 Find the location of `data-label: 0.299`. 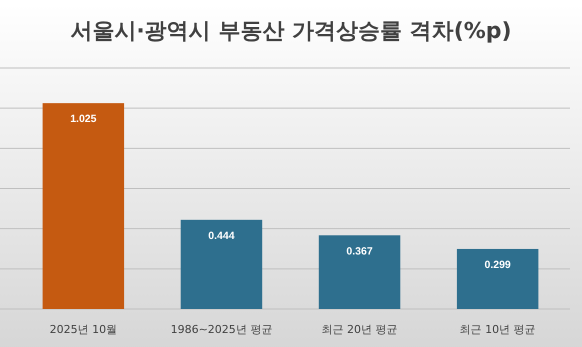

data-label: 0.299 is located at coordinates (497, 264).